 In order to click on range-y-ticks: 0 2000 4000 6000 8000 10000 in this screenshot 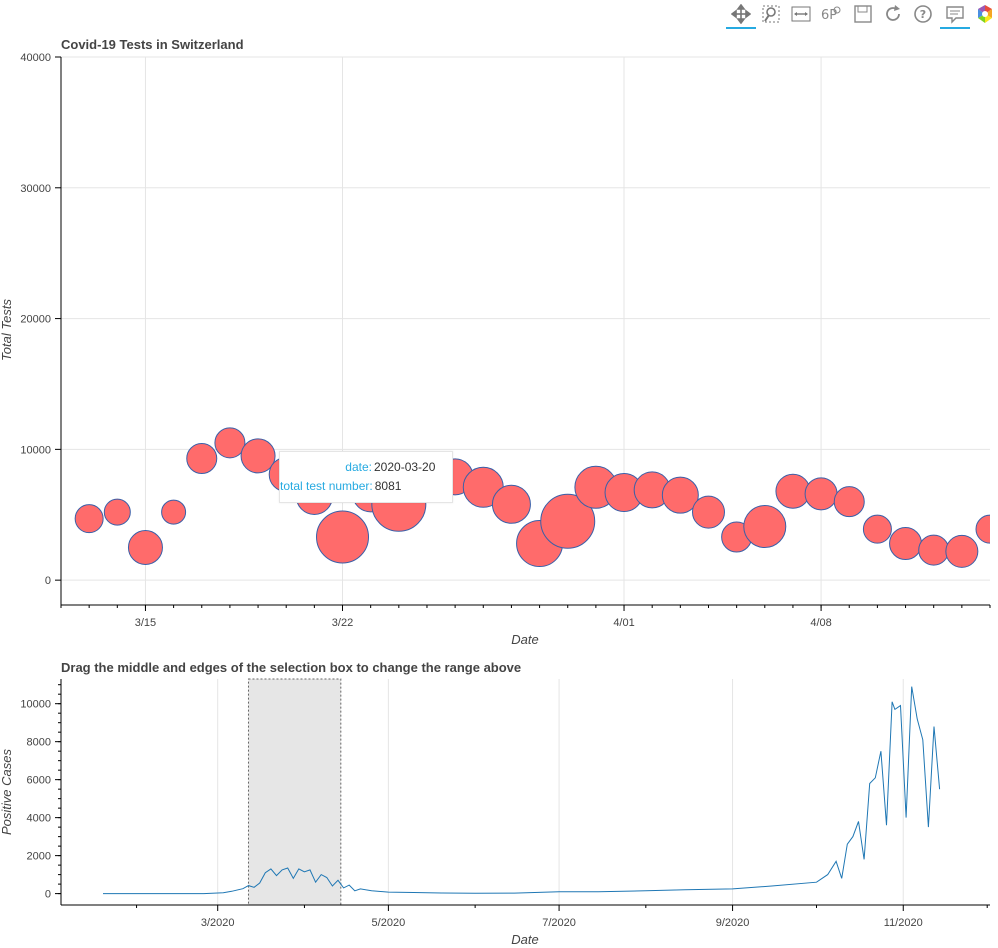, I will do `click(40, 792)`.